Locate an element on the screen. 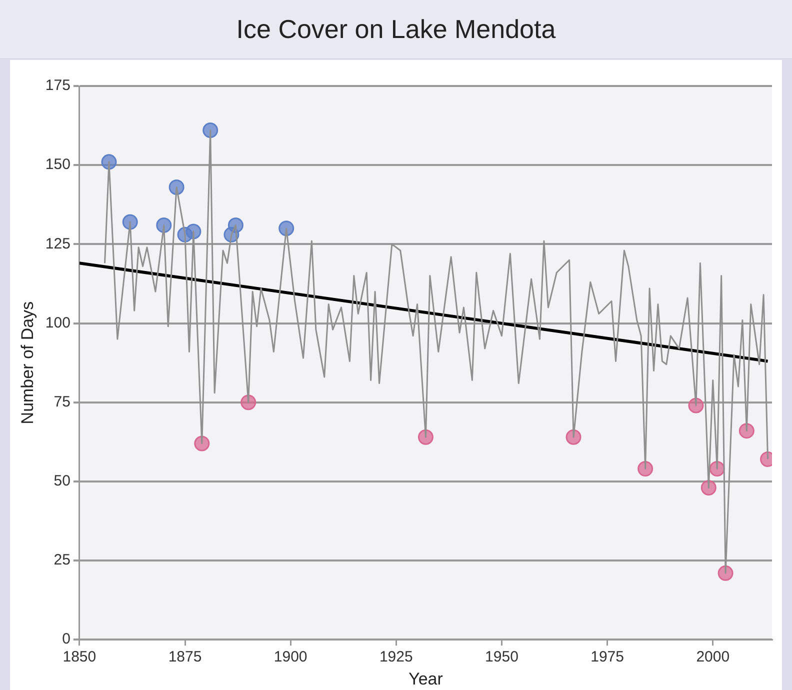  chart-title: Ice Cover on Lake Mendota is located at coordinates (396, 29).